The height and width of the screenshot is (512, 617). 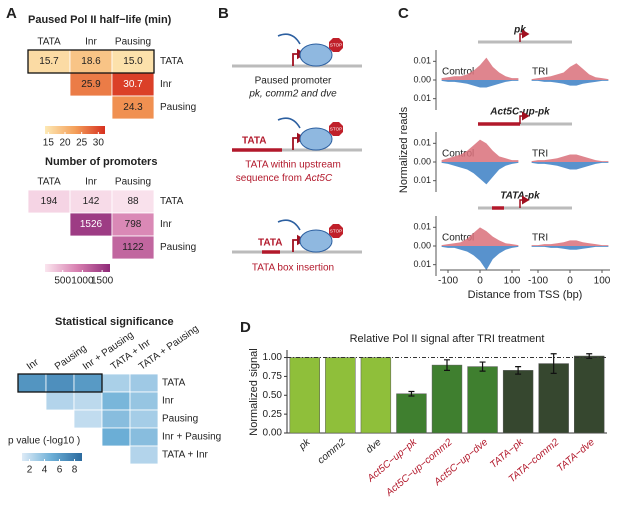 I want to click on heatmap-title: Number of promoters, so click(x=101, y=162).